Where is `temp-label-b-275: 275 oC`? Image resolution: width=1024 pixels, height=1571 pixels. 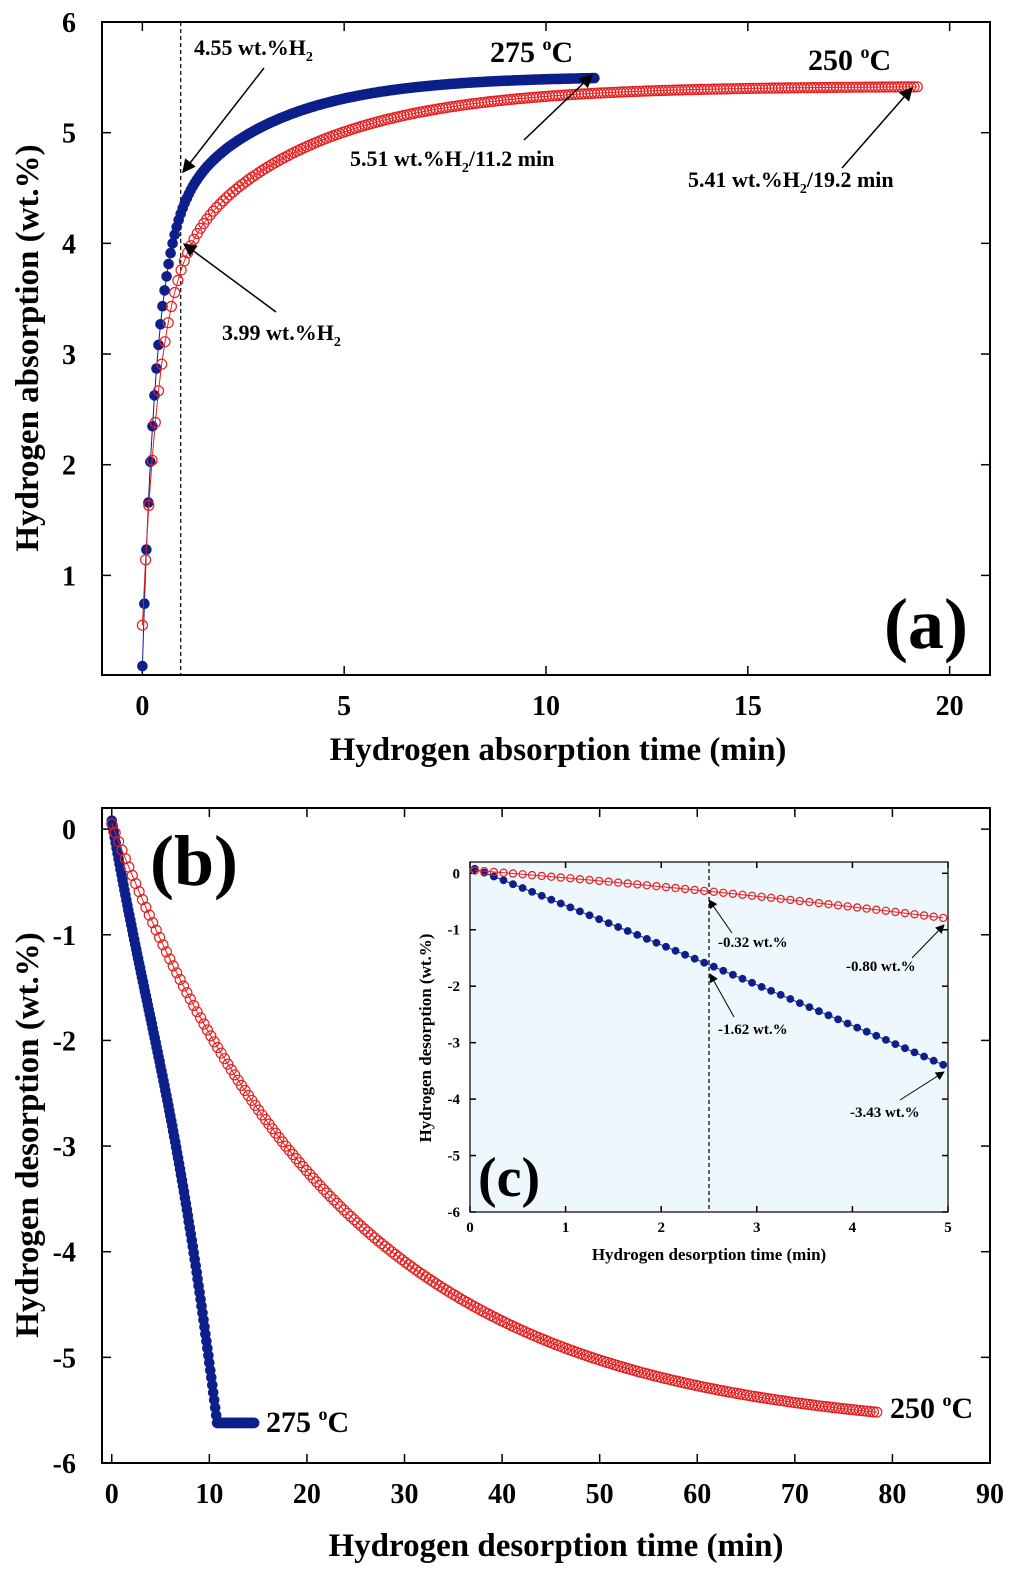 temp-label-b-275: 275 oC is located at coordinates (307, 1421).